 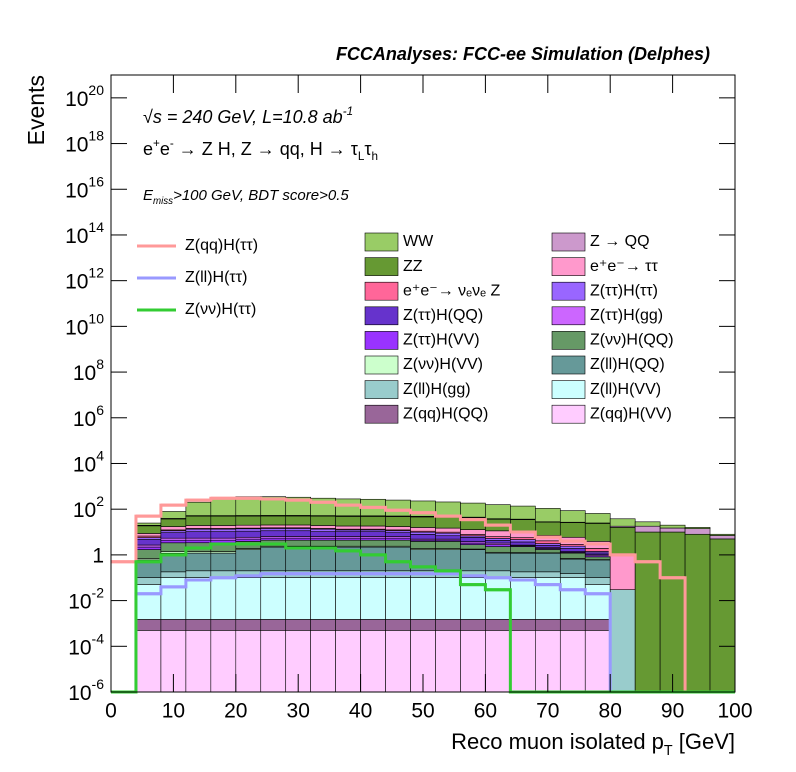 What do you see at coordinates (84, 187) in the screenshot?
I see `y-tick-label: 10¹⁶` at bounding box center [84, 187].